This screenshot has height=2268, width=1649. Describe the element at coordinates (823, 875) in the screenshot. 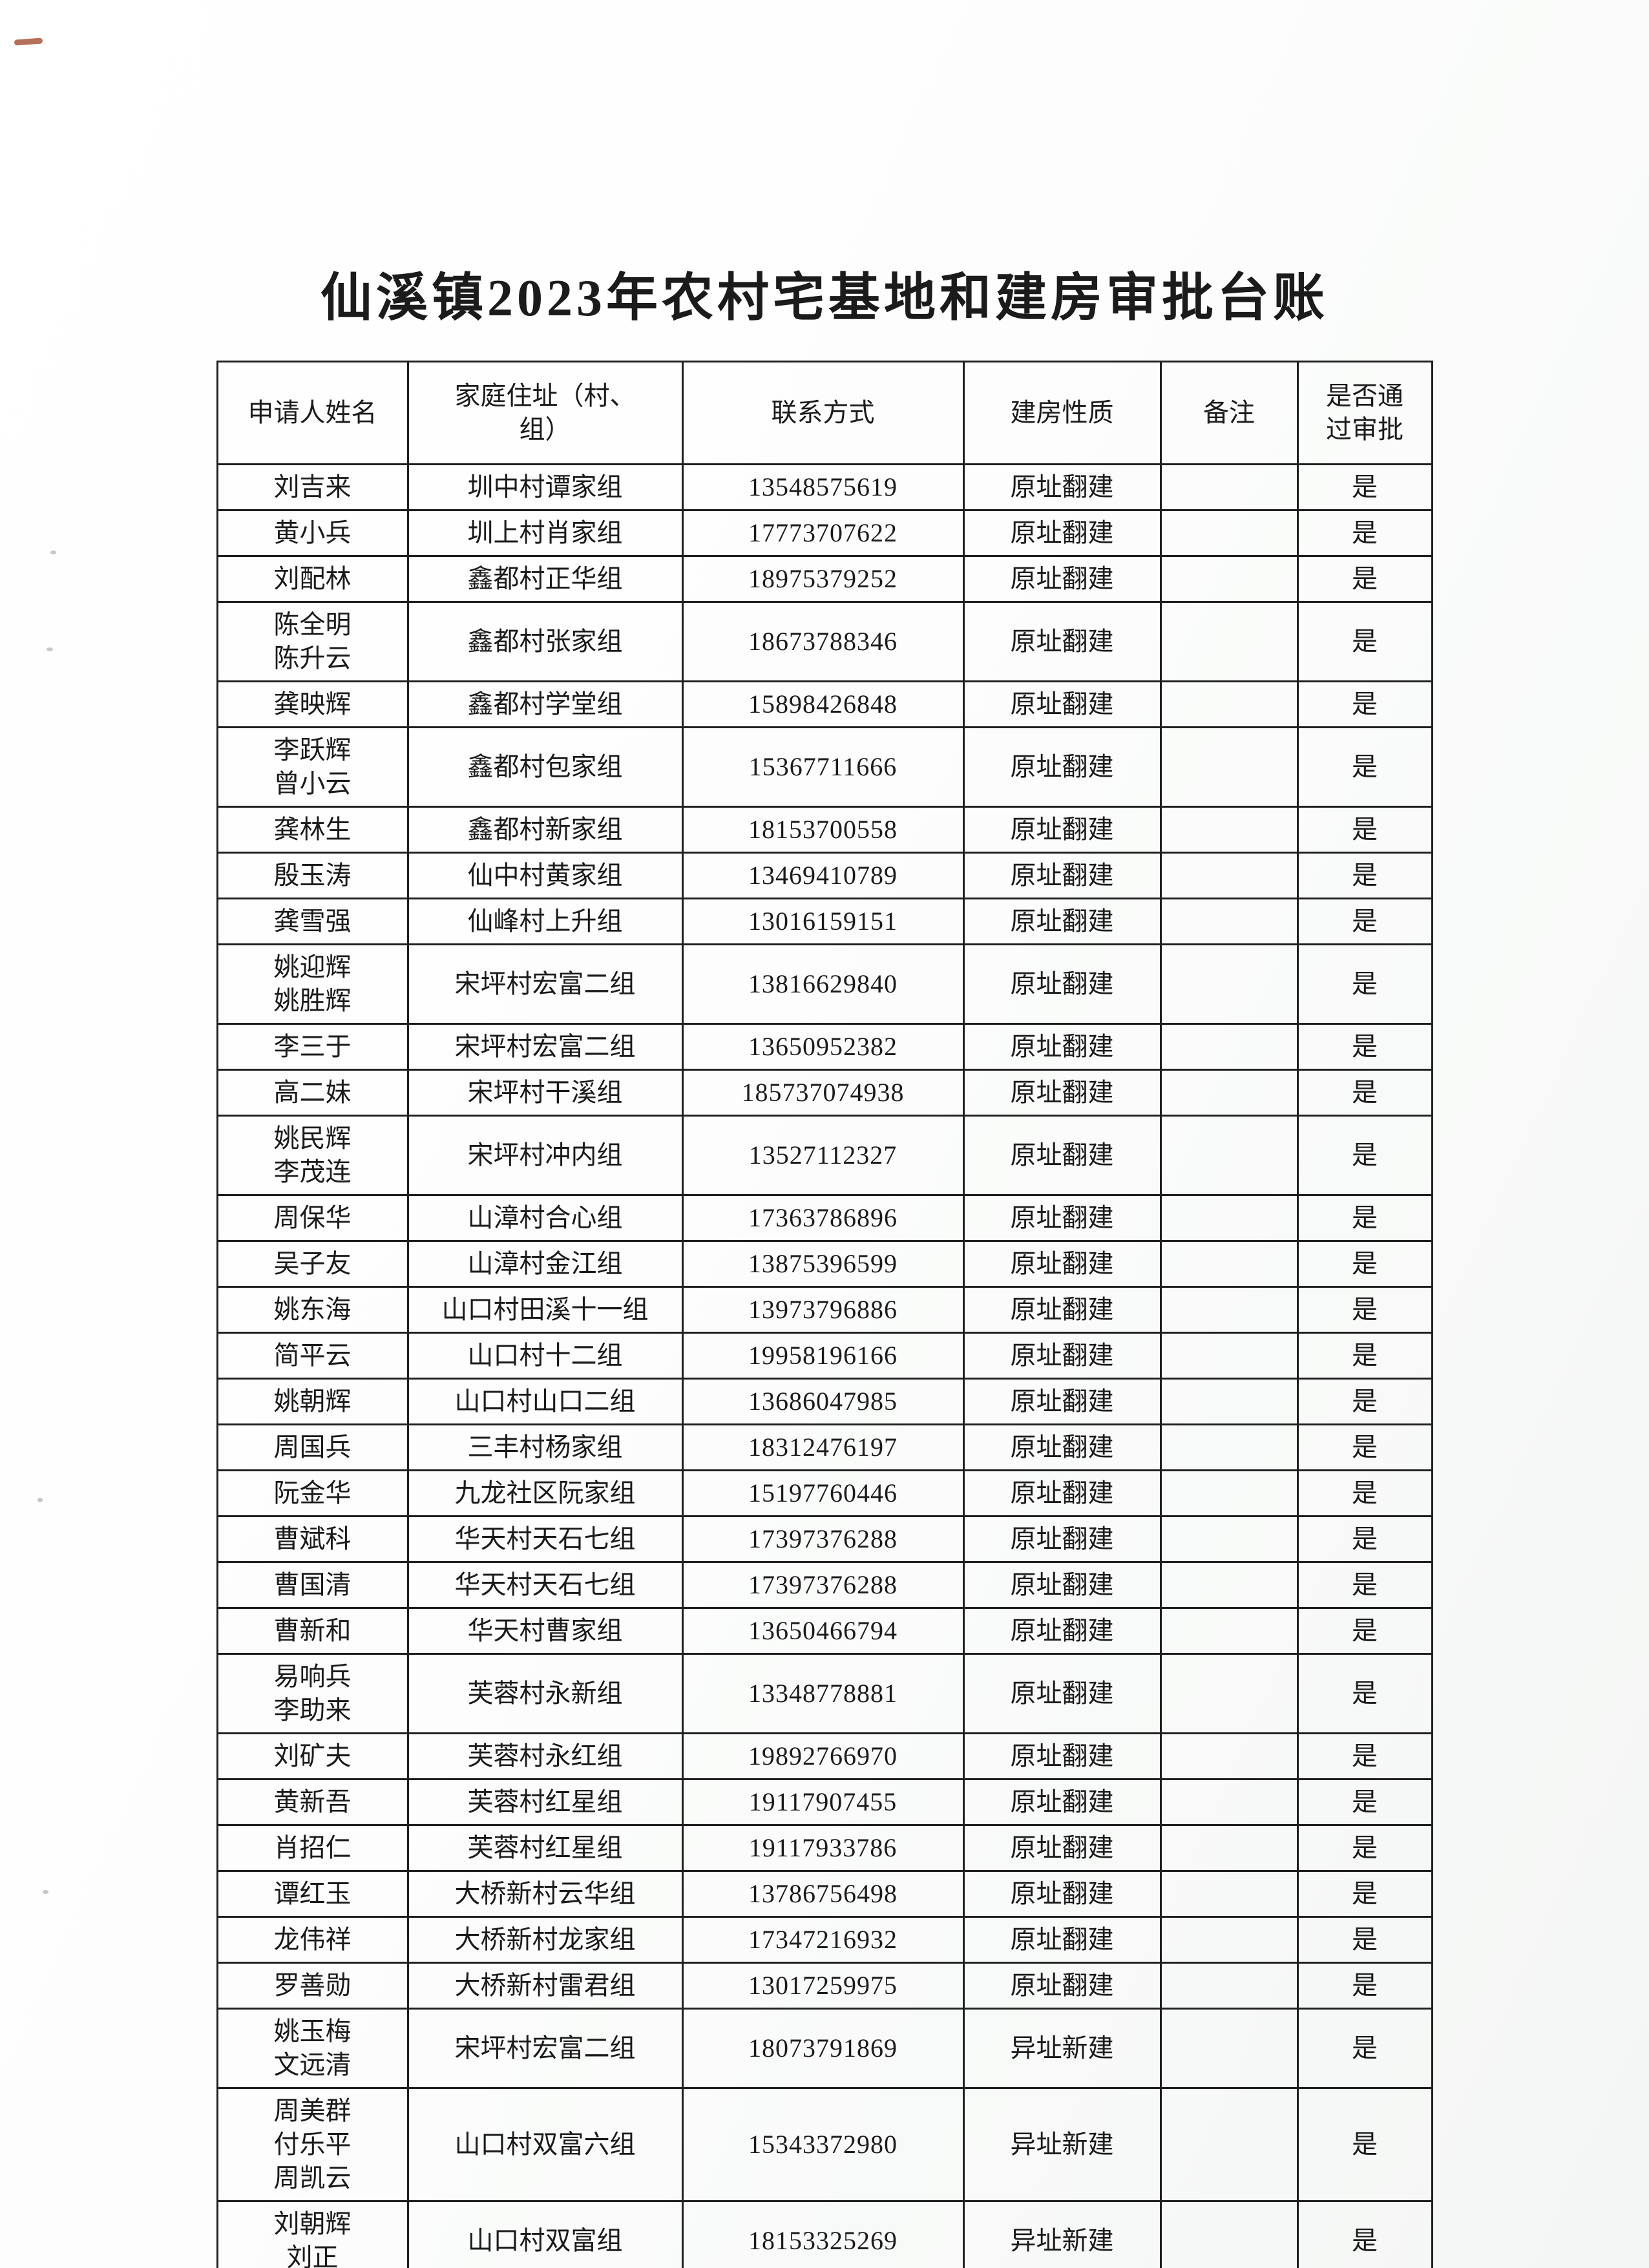

I see `cell-phone: 13469410789` at that location.